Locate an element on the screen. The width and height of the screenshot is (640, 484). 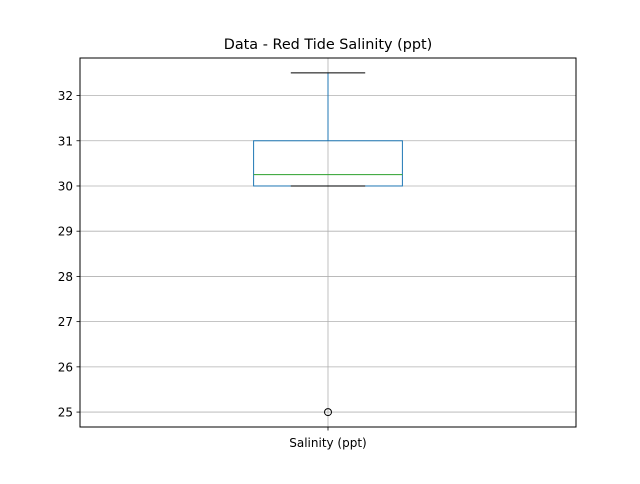
y-tick-label: 26 is located at coordinates (65, 367).